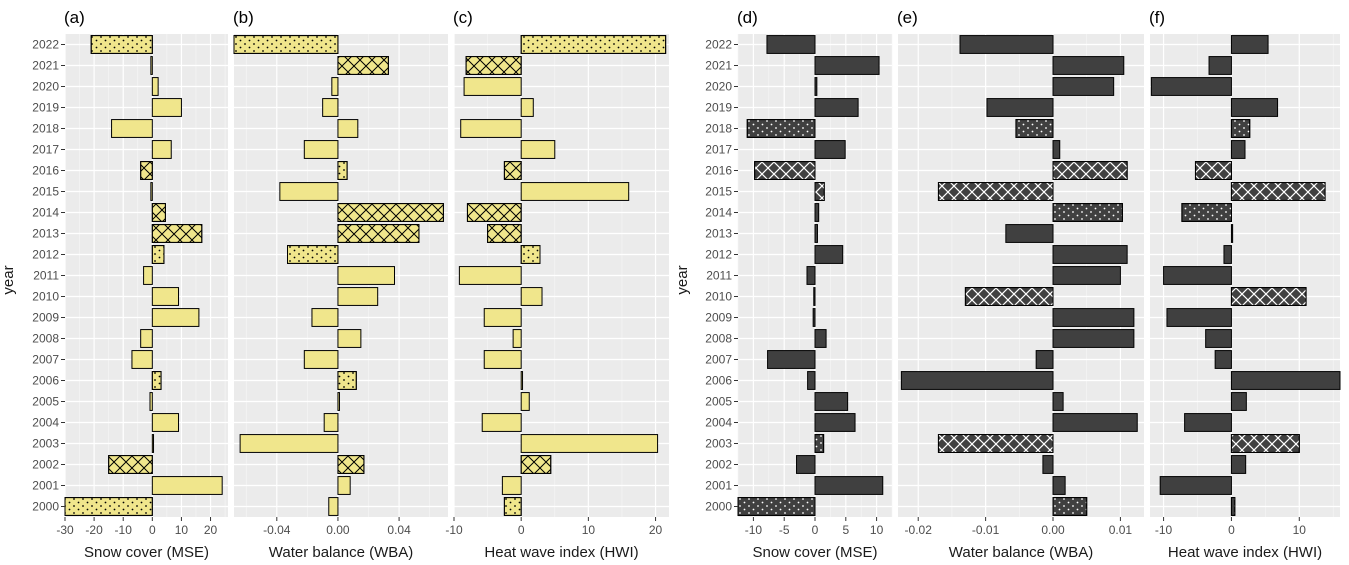 The height and width of the screenshot is (565, 1349). What do you see at coordinates (718, 339) in the screenshot?
I see `y-tick-label-2008: 2008` at bounding box center [718, 339].